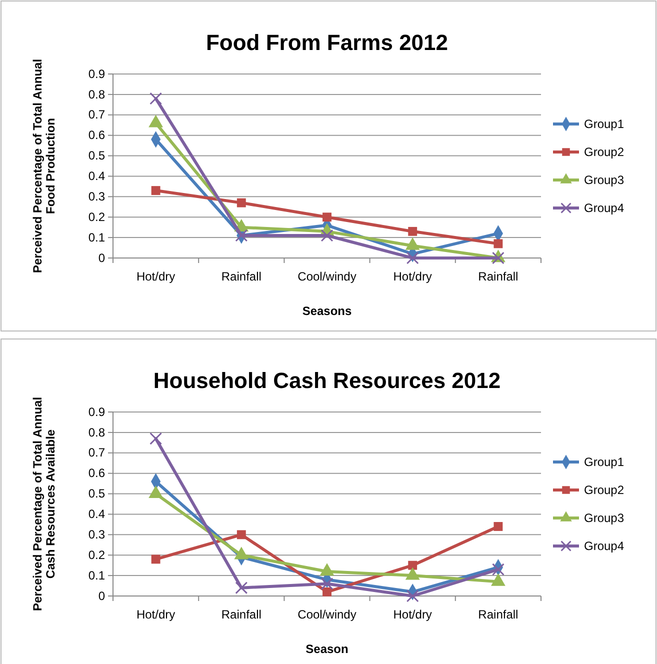  What do you see at coordinates (44, 166) in the screenshot?
I see `y-axis-title: Perceived Percentage of Total Annual Food Production` at bounding box center [44, 166].